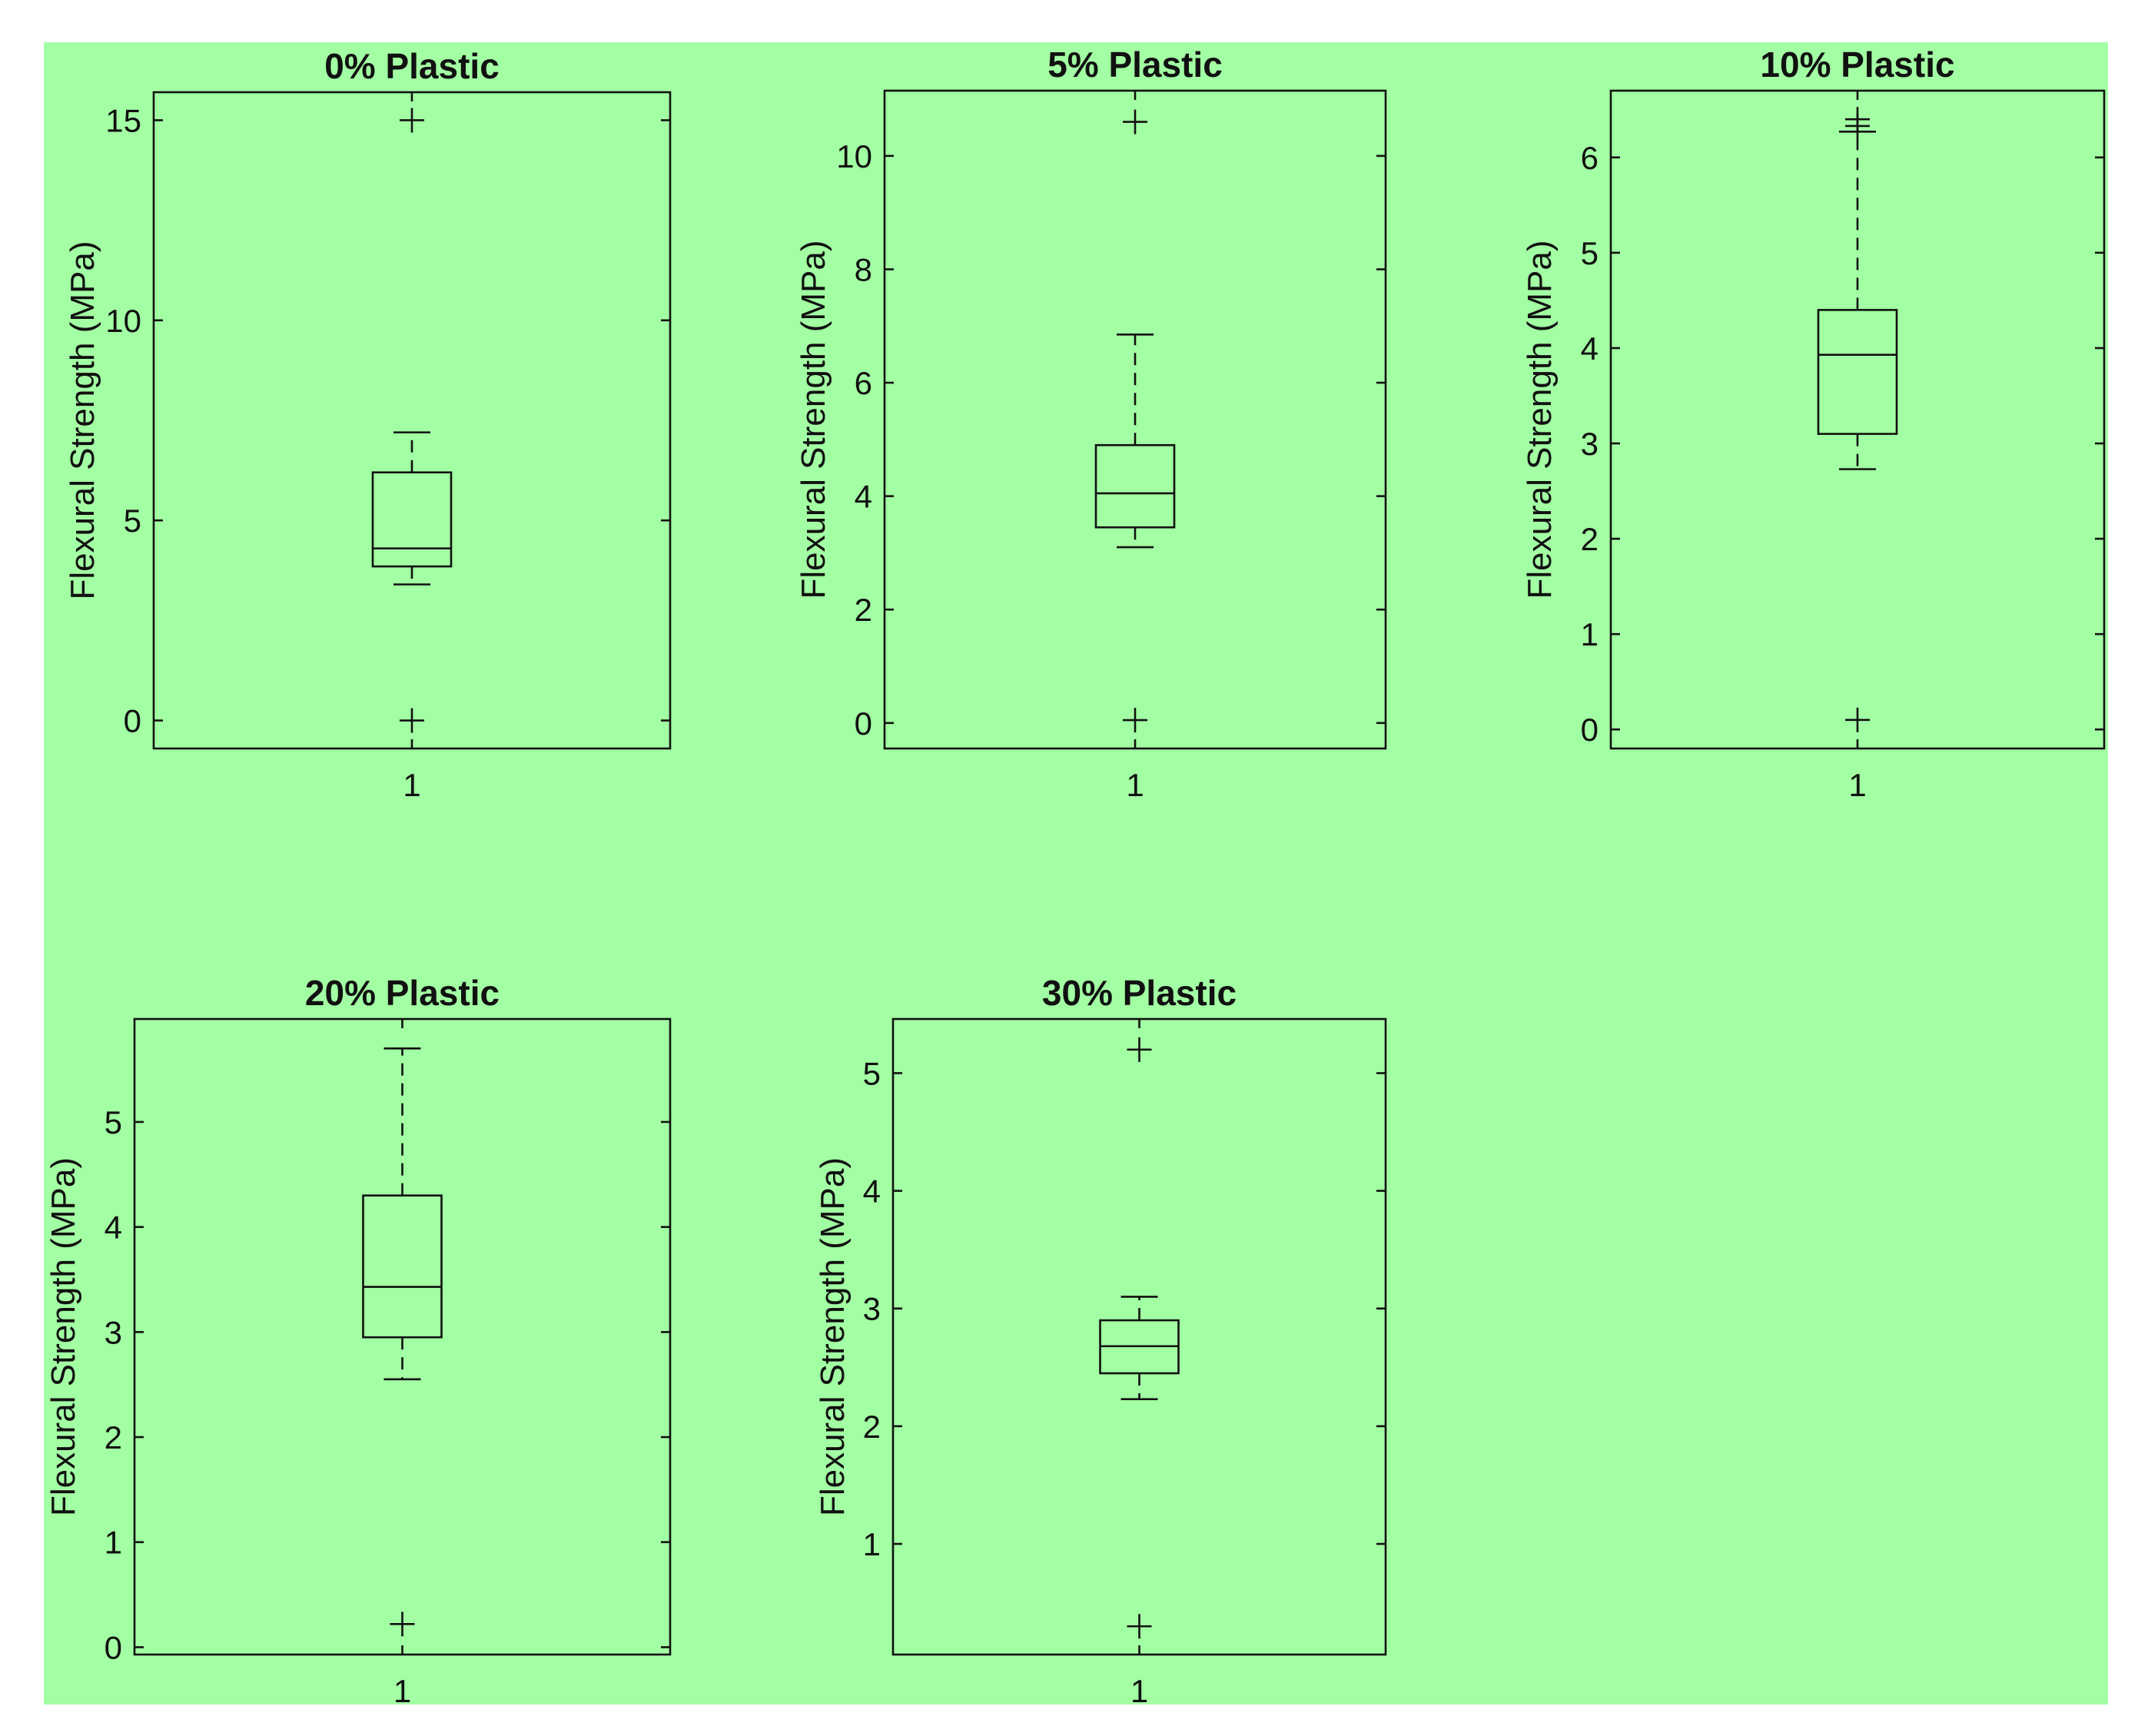  I want to click on chart-title: 30% Plastic, so click(1139, 993).